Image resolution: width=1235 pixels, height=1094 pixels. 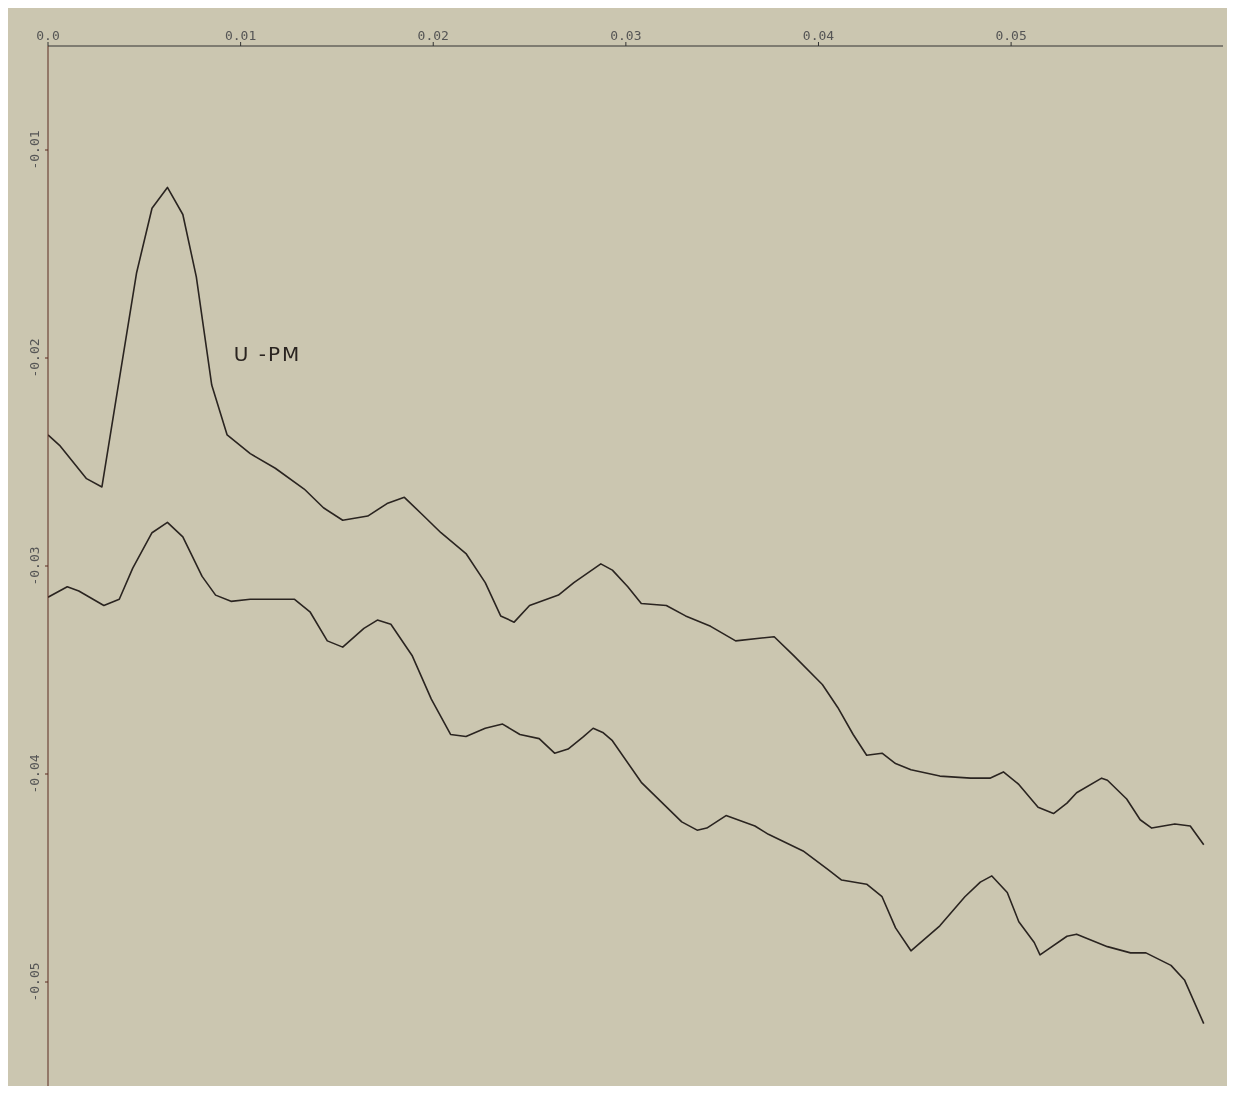 I want to click on x-tick-label: 0.04, so click(x=818, y=35).